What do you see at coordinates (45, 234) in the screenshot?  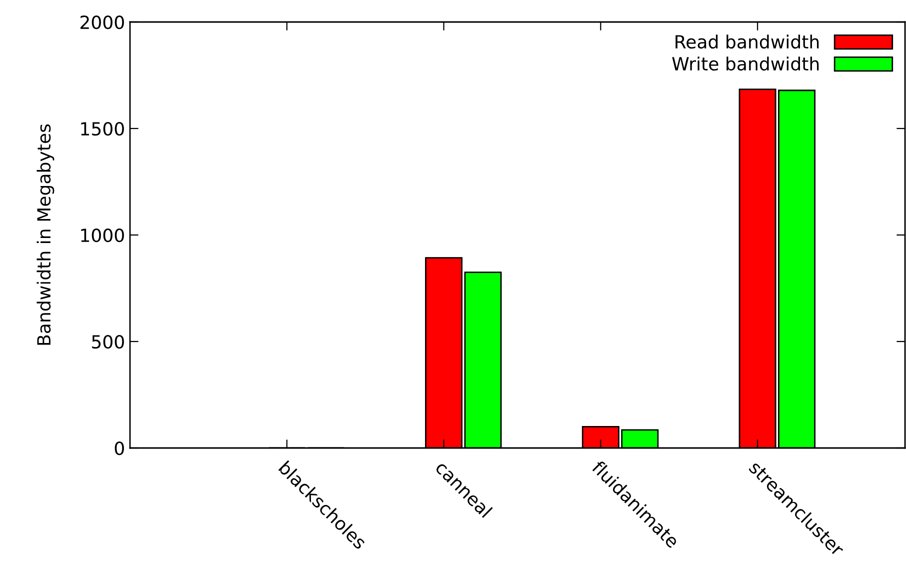 I see `y-axis-title: Bandwidth in Megabytes` at bounding box center [45, 234].